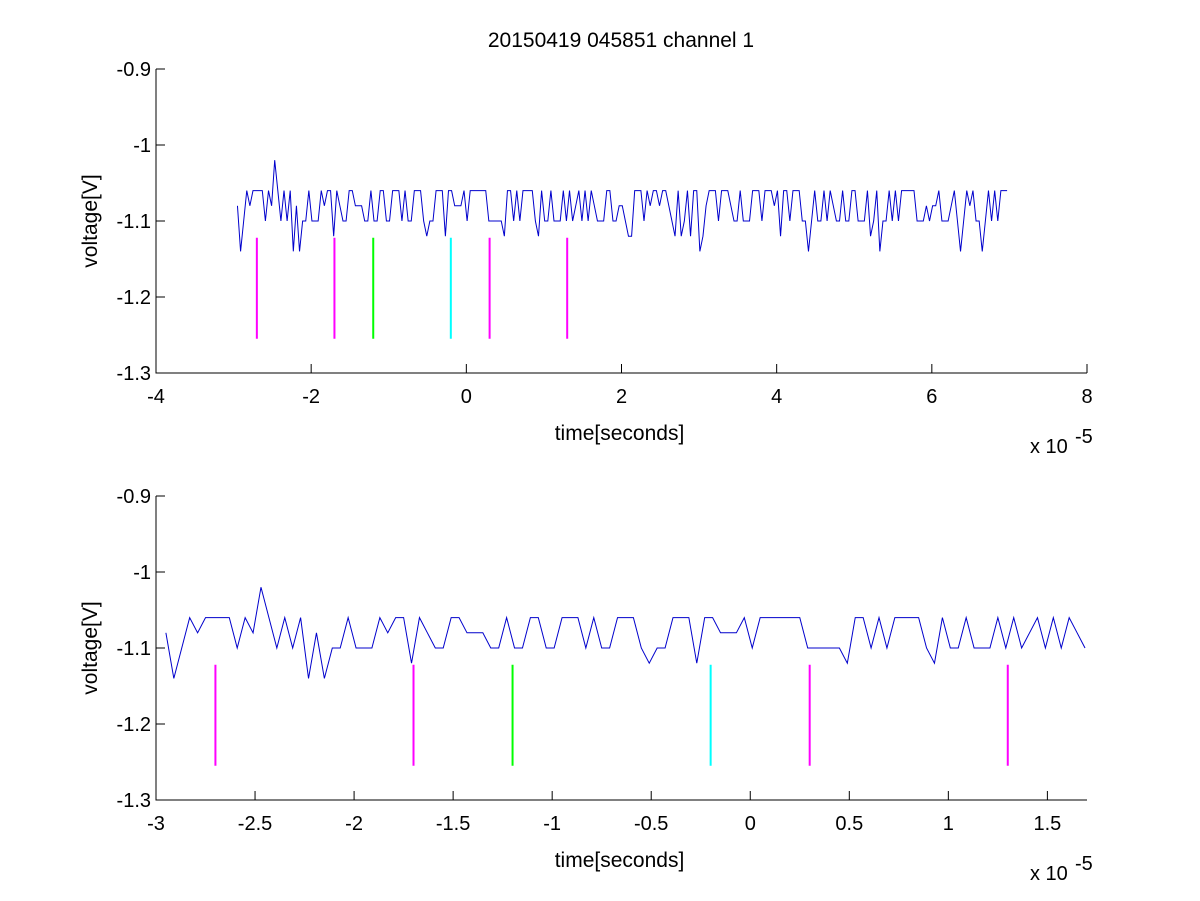 The width and height of the screenshot is (1200, 901). I want to click on x-tick-label: 1, so click(948, 824).